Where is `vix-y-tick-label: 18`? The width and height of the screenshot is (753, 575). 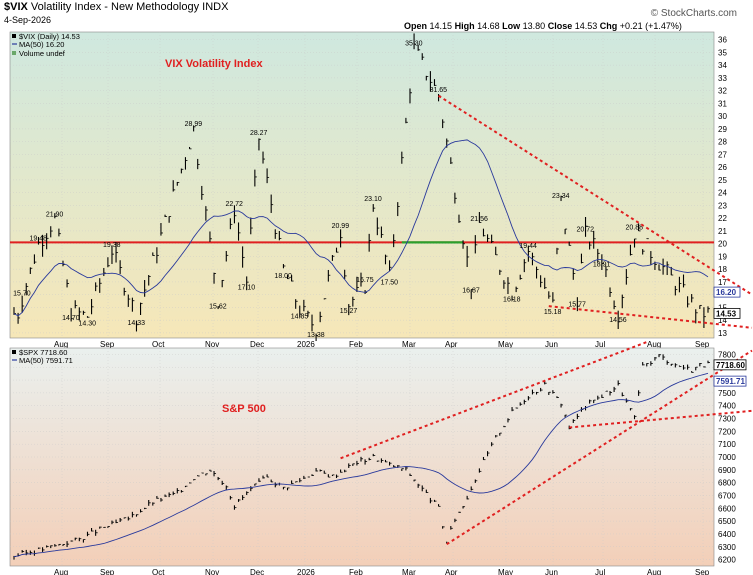 vix-y-tick-label: 18 is located at coordinates (722, 269).